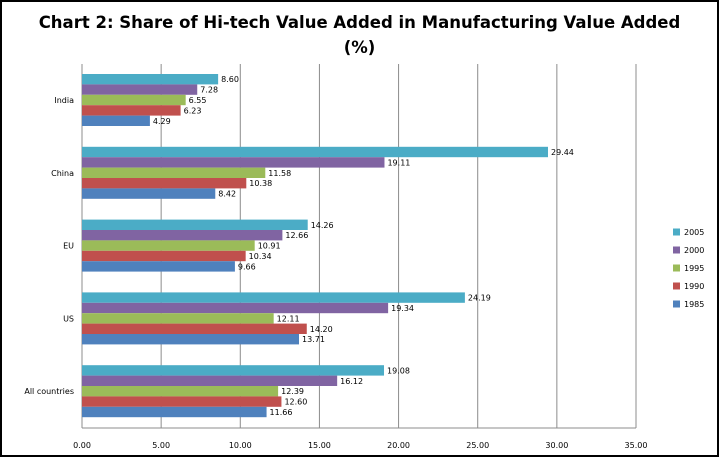 The height and width of the screenshot is (457, 719). Describe the element at coordinates (562, 152) in the screenshot. I see `data-label: 29.44` at that location.